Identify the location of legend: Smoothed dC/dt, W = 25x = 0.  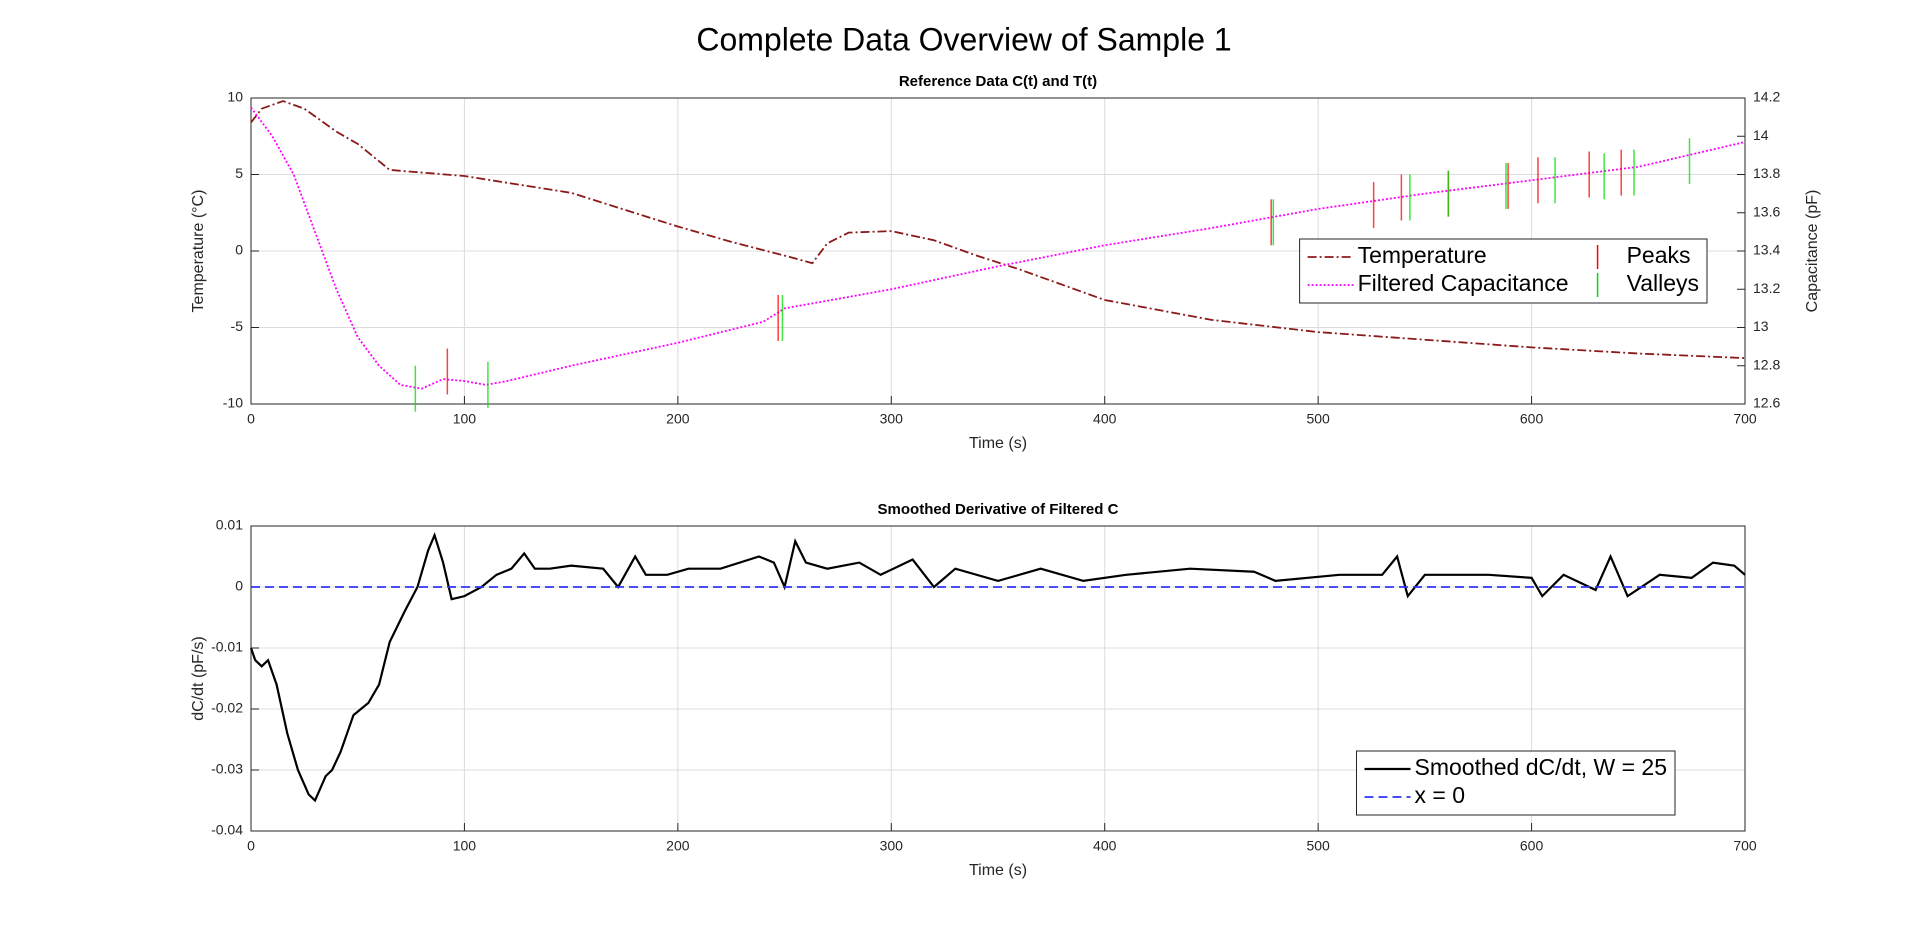
(1516, 783).